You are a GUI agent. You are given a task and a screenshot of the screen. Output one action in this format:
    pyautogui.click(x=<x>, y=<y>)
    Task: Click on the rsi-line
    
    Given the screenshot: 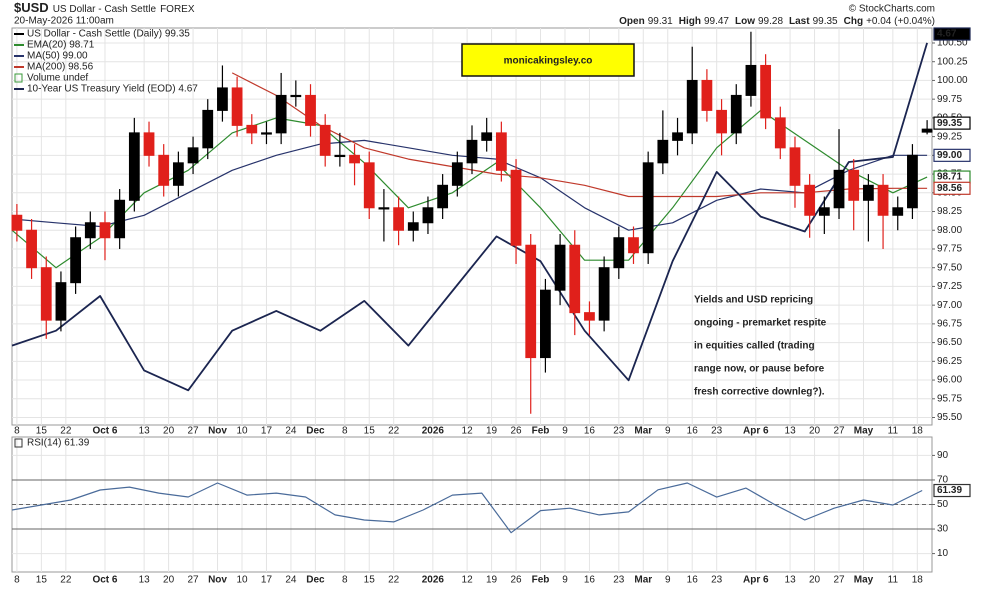 What is the action you would take?
    pyautogui.click(x=467, y=508)
    